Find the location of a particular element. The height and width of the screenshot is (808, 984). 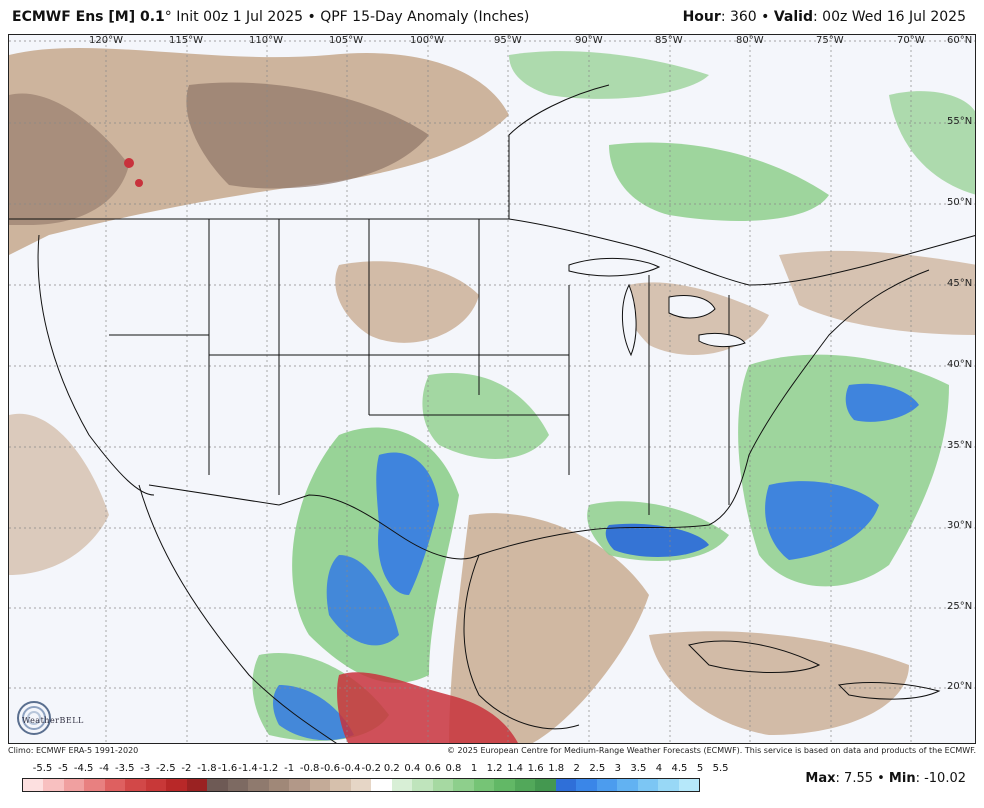

colorbar-tick-label: -0.6 is located at coordinates (330, 768).